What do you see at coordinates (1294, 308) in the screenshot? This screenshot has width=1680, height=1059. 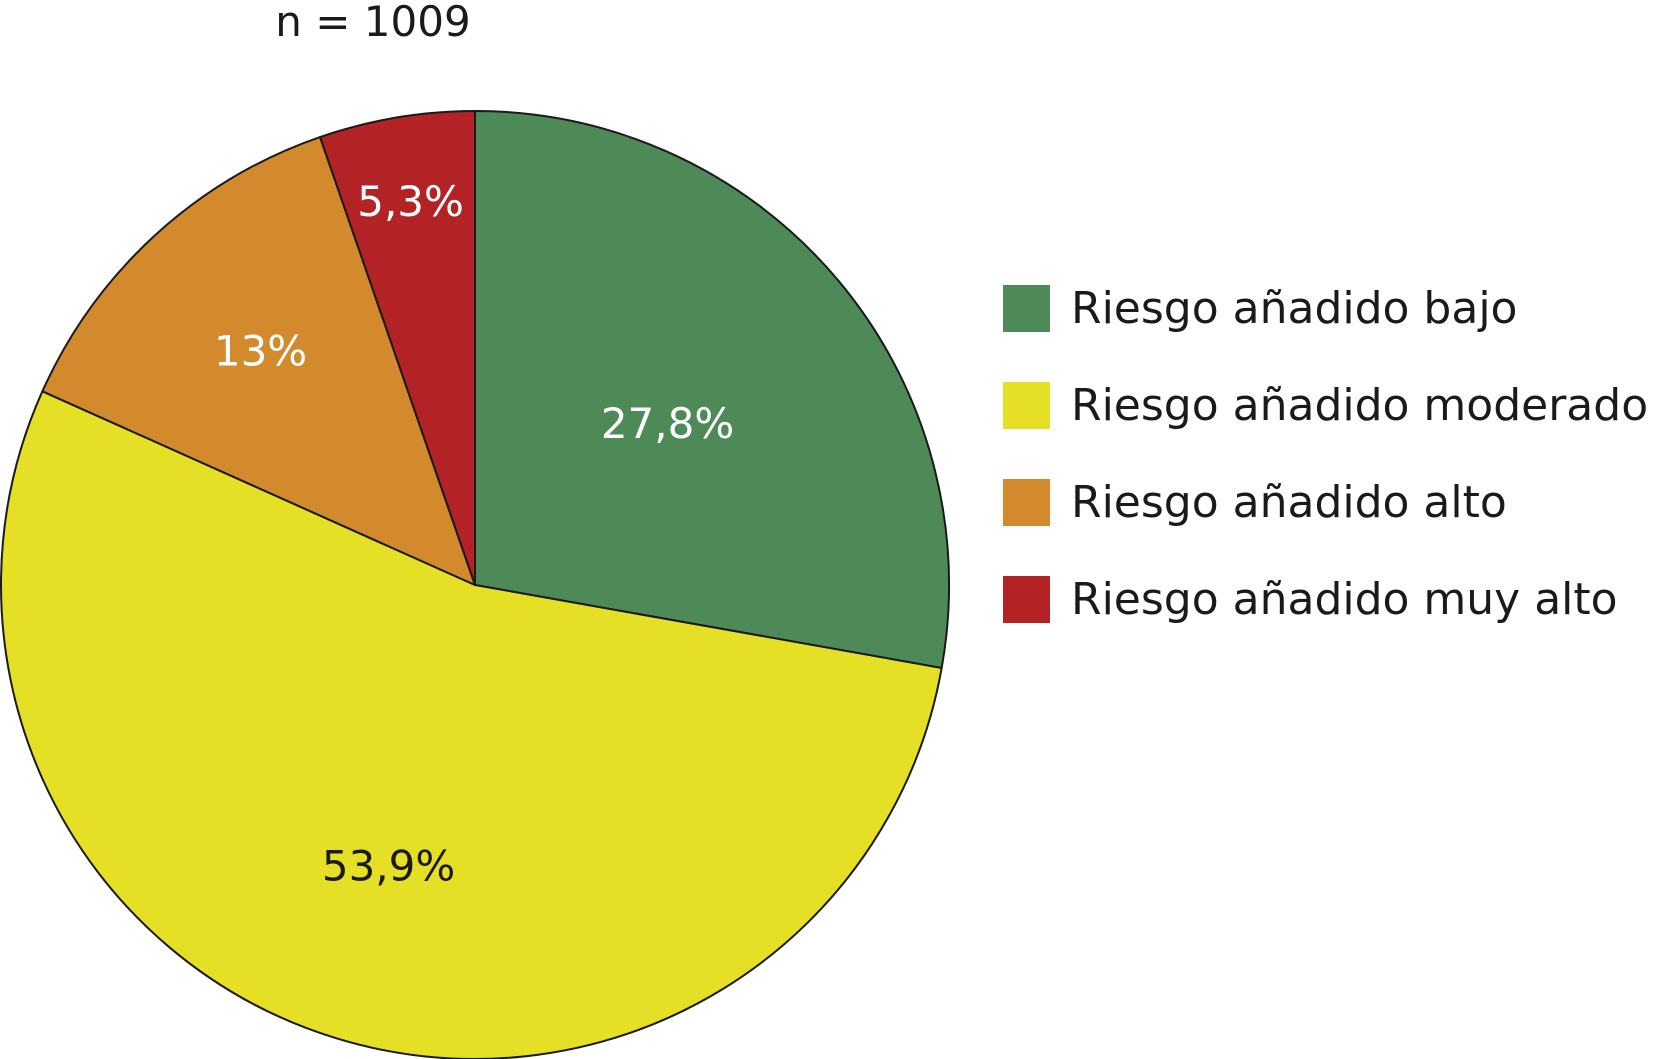 I see `legend-label: Riesgo añadido bajo` at bounding box center [1294, 308].